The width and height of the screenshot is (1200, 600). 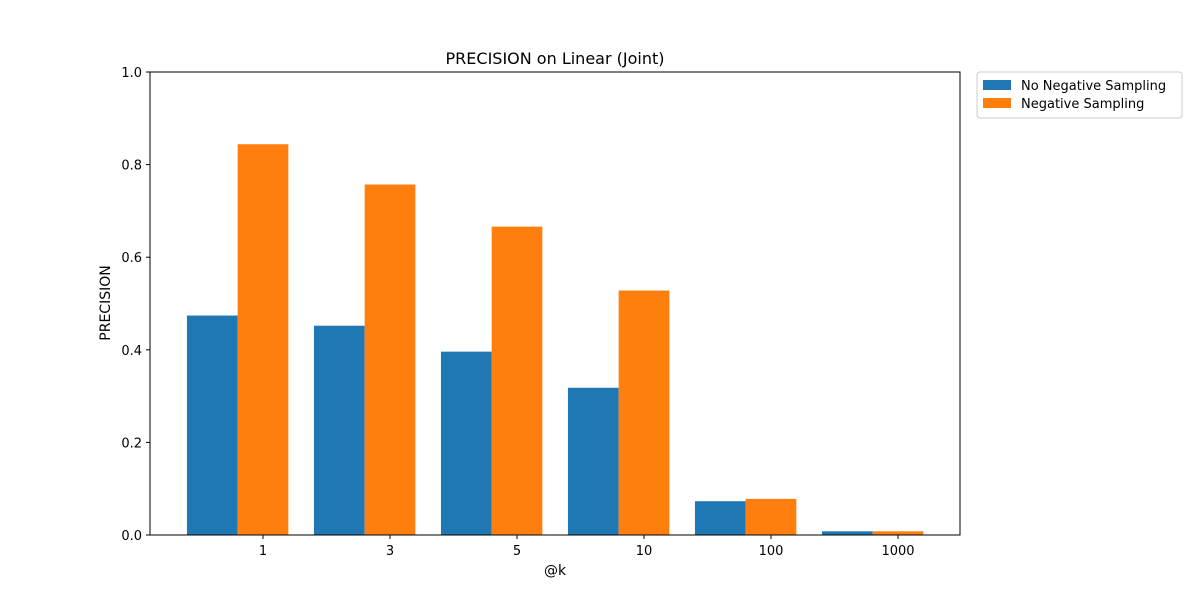 I want to click on x-tick-label: 5, so click(x=517, y=551).